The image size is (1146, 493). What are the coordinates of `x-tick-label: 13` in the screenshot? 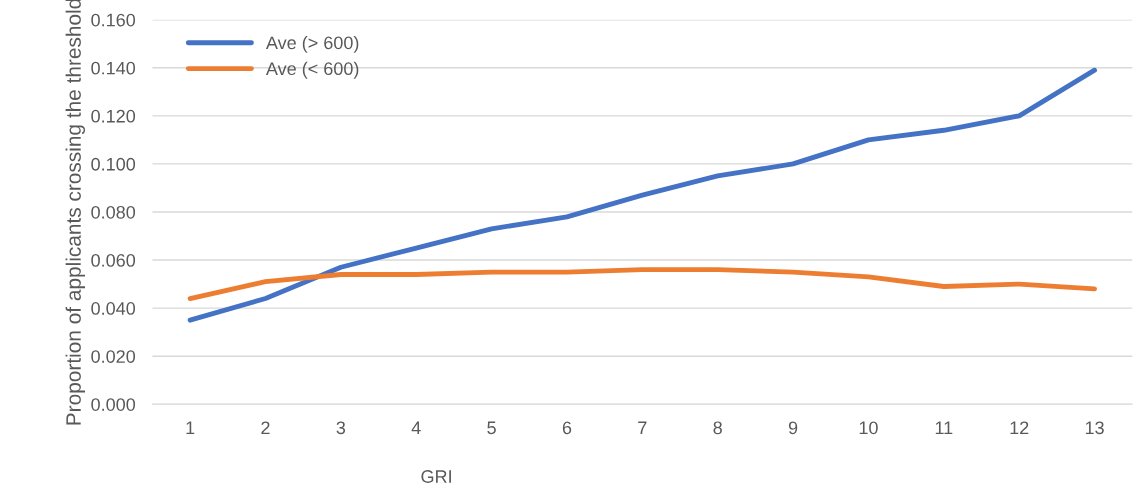 It's located at (1094, 428).